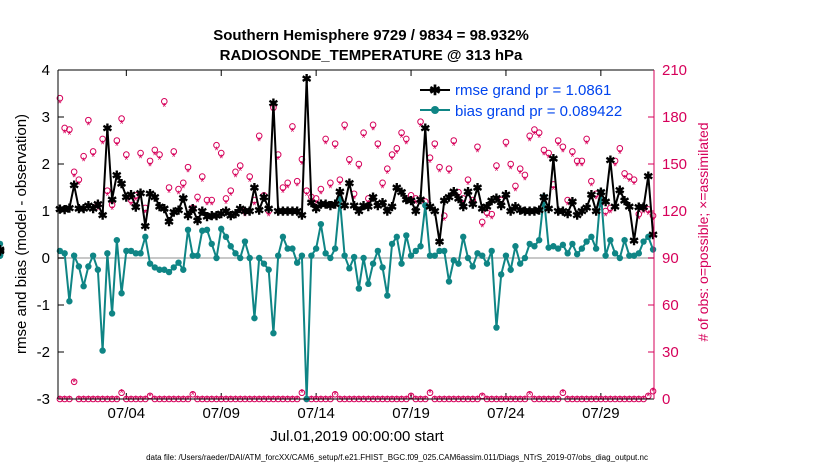  Describe the element at coordinates (411, 413) in the screenshot. I see `x-tick-label: 07/19` at that location.